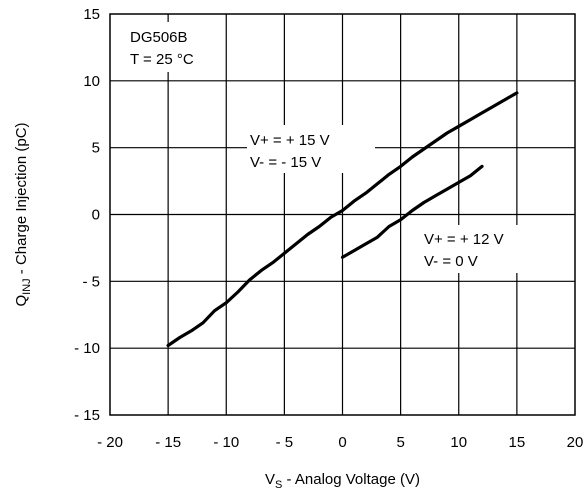 This screenshot has width=586, height=496. I want to click on series-2-annotation-background, so click(473, 249).